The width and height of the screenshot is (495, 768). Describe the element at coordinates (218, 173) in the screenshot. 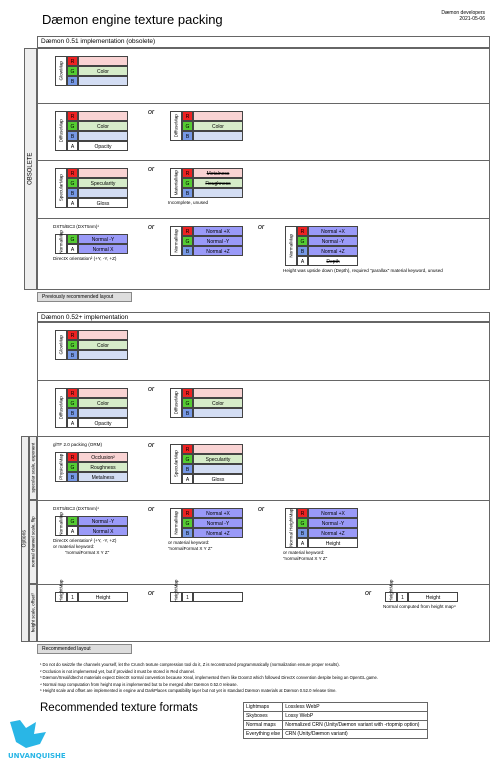

I see `channel-label: Metalness` at that location.